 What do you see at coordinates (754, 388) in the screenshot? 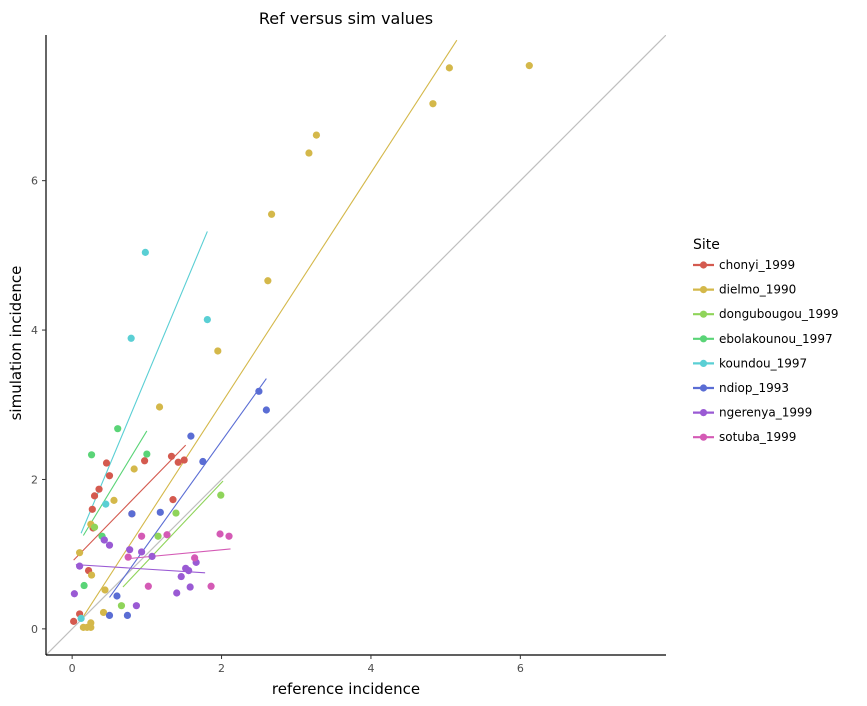
I see `legend-label-ndiop_1993: ndiop_1993` at bounding box center [754, 388].